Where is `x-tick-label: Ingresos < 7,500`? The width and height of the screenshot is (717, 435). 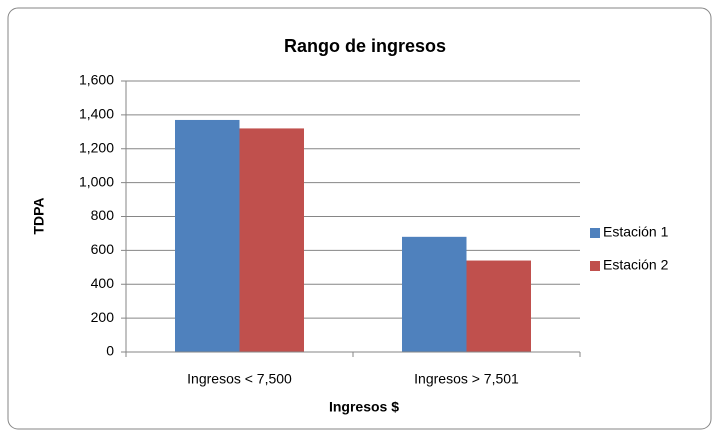 x-tick-label: Ingresos < 7,500 is located at coordinates (239, 379).